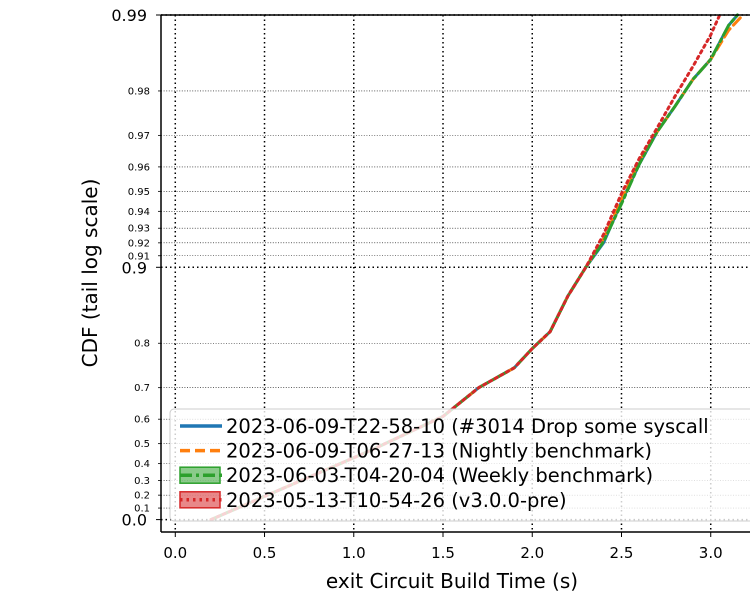 The image size is (750, 600). What do you see at coordinates (134, 520) in the screenshot?
I see `y-major-tick-label: 0.0` at bounding box center [134, 520].